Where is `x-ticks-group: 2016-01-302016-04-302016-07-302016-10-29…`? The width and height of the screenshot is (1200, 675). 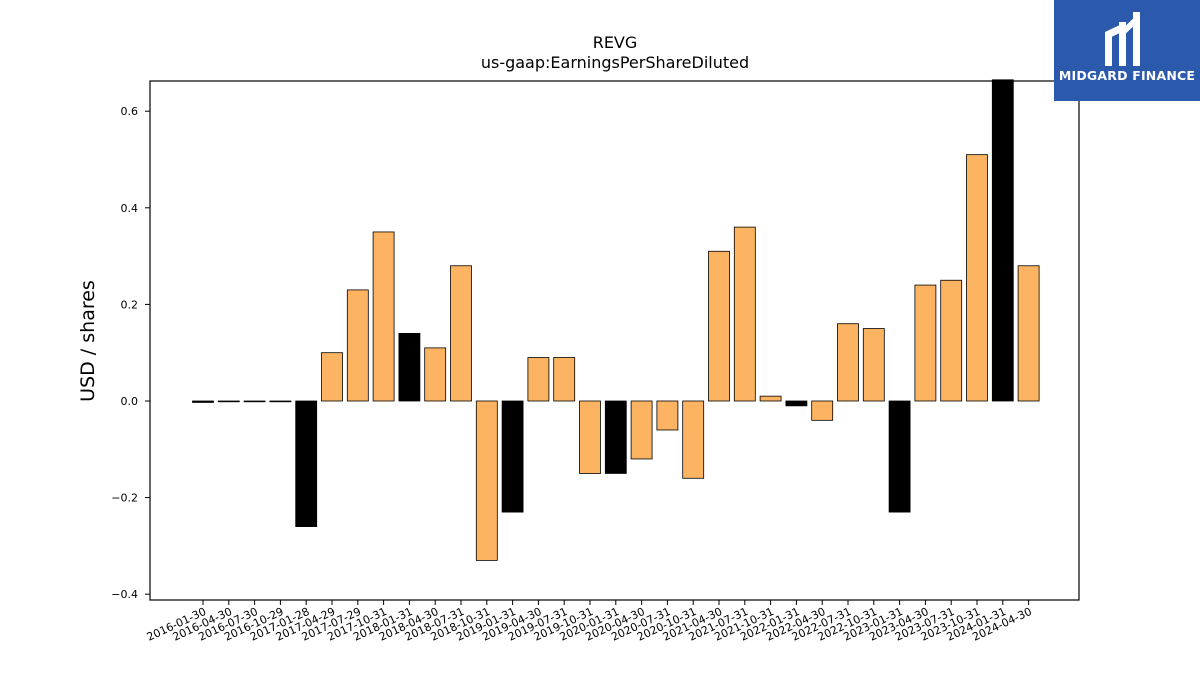
x-ticks-group: 2016-01-302016-04-302016-07-302016-10-29… is located at coordinates (589, 622).